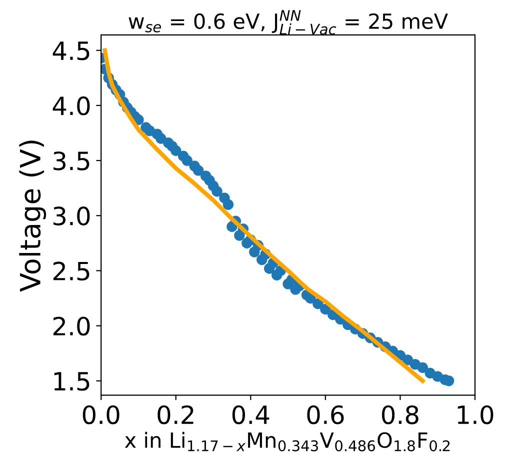 The image size is (508, 466). I want to click on chart-title: w$_{se}$ = 0.6 eV, J$^{NN}$$_{Li−Vac}$ = 25 meV, so click(288, 22).